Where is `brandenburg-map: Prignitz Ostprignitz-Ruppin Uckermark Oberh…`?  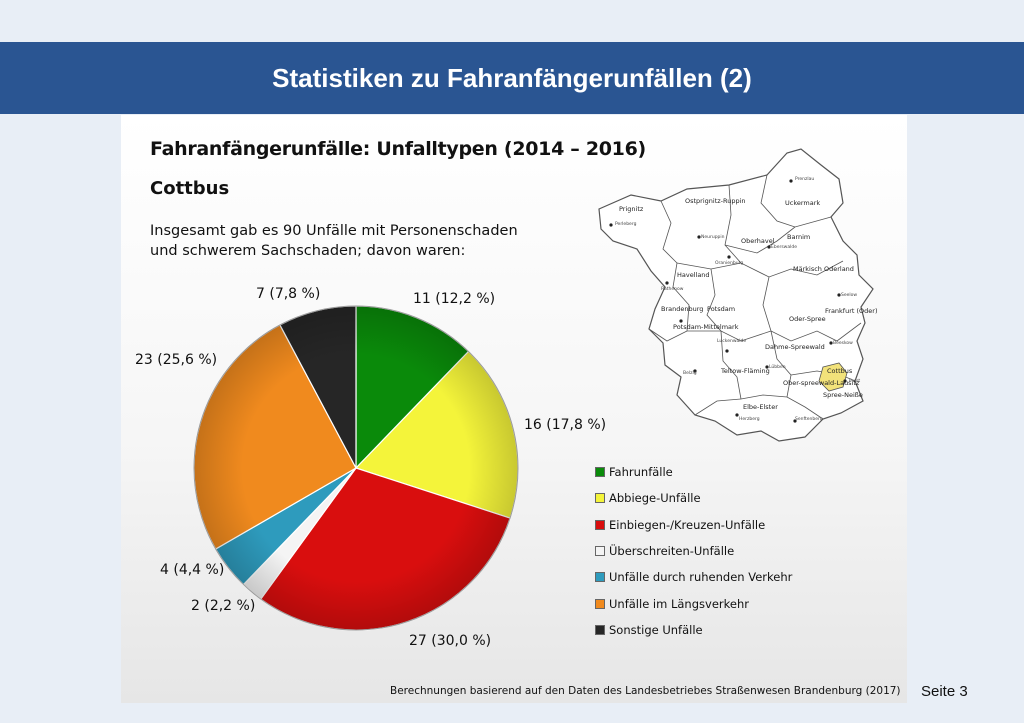 brandenburg-map: Prignitz Ostprignitz-Ruppin Uckermark Oberh… is located at coordinates (741, 297).